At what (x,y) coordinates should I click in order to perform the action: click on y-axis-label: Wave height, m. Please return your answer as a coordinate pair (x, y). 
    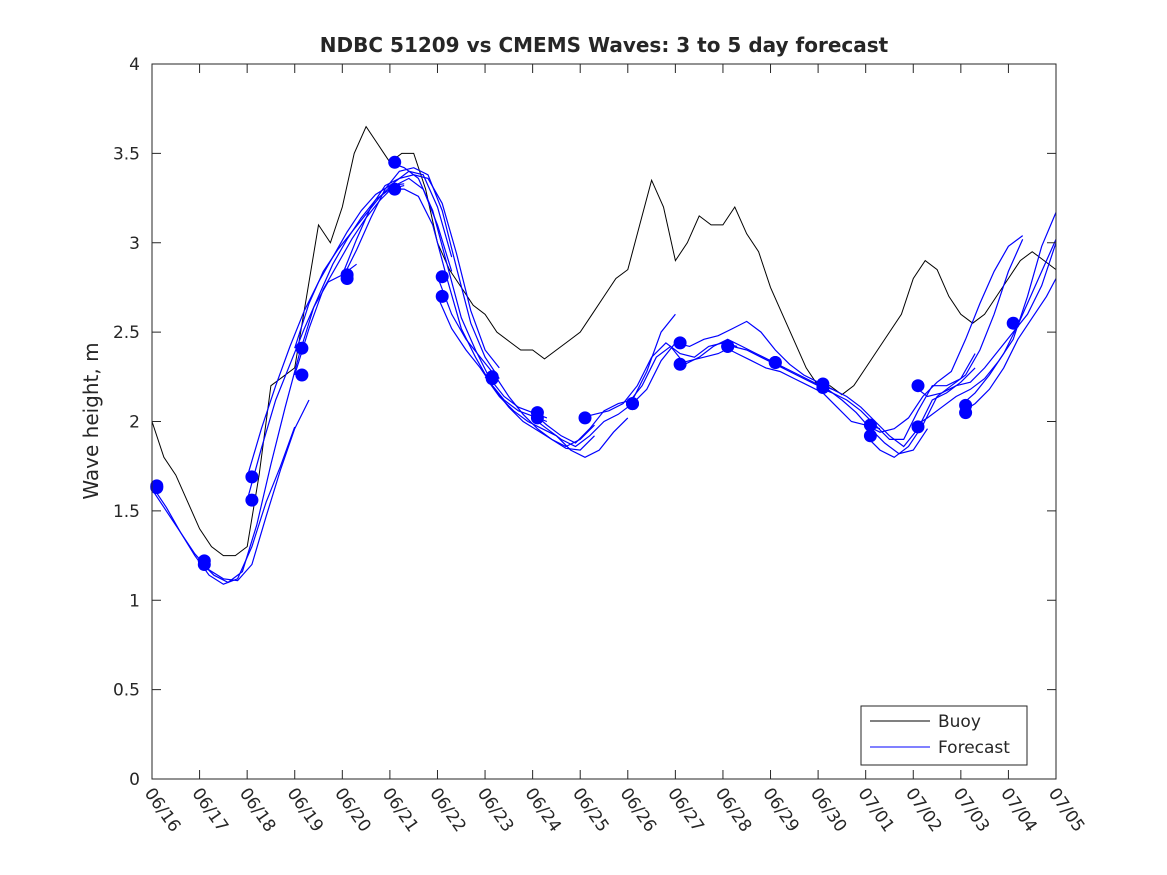
    Looking at the image, I should click on (91, 420).